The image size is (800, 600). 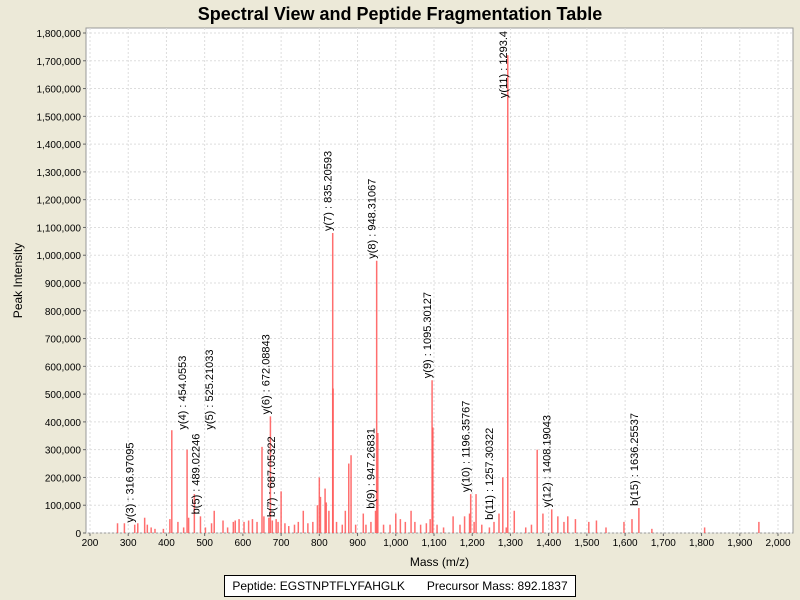 I want to click on peak-annotation: b(11) : 1257.30322, so click(x=490, y=474).